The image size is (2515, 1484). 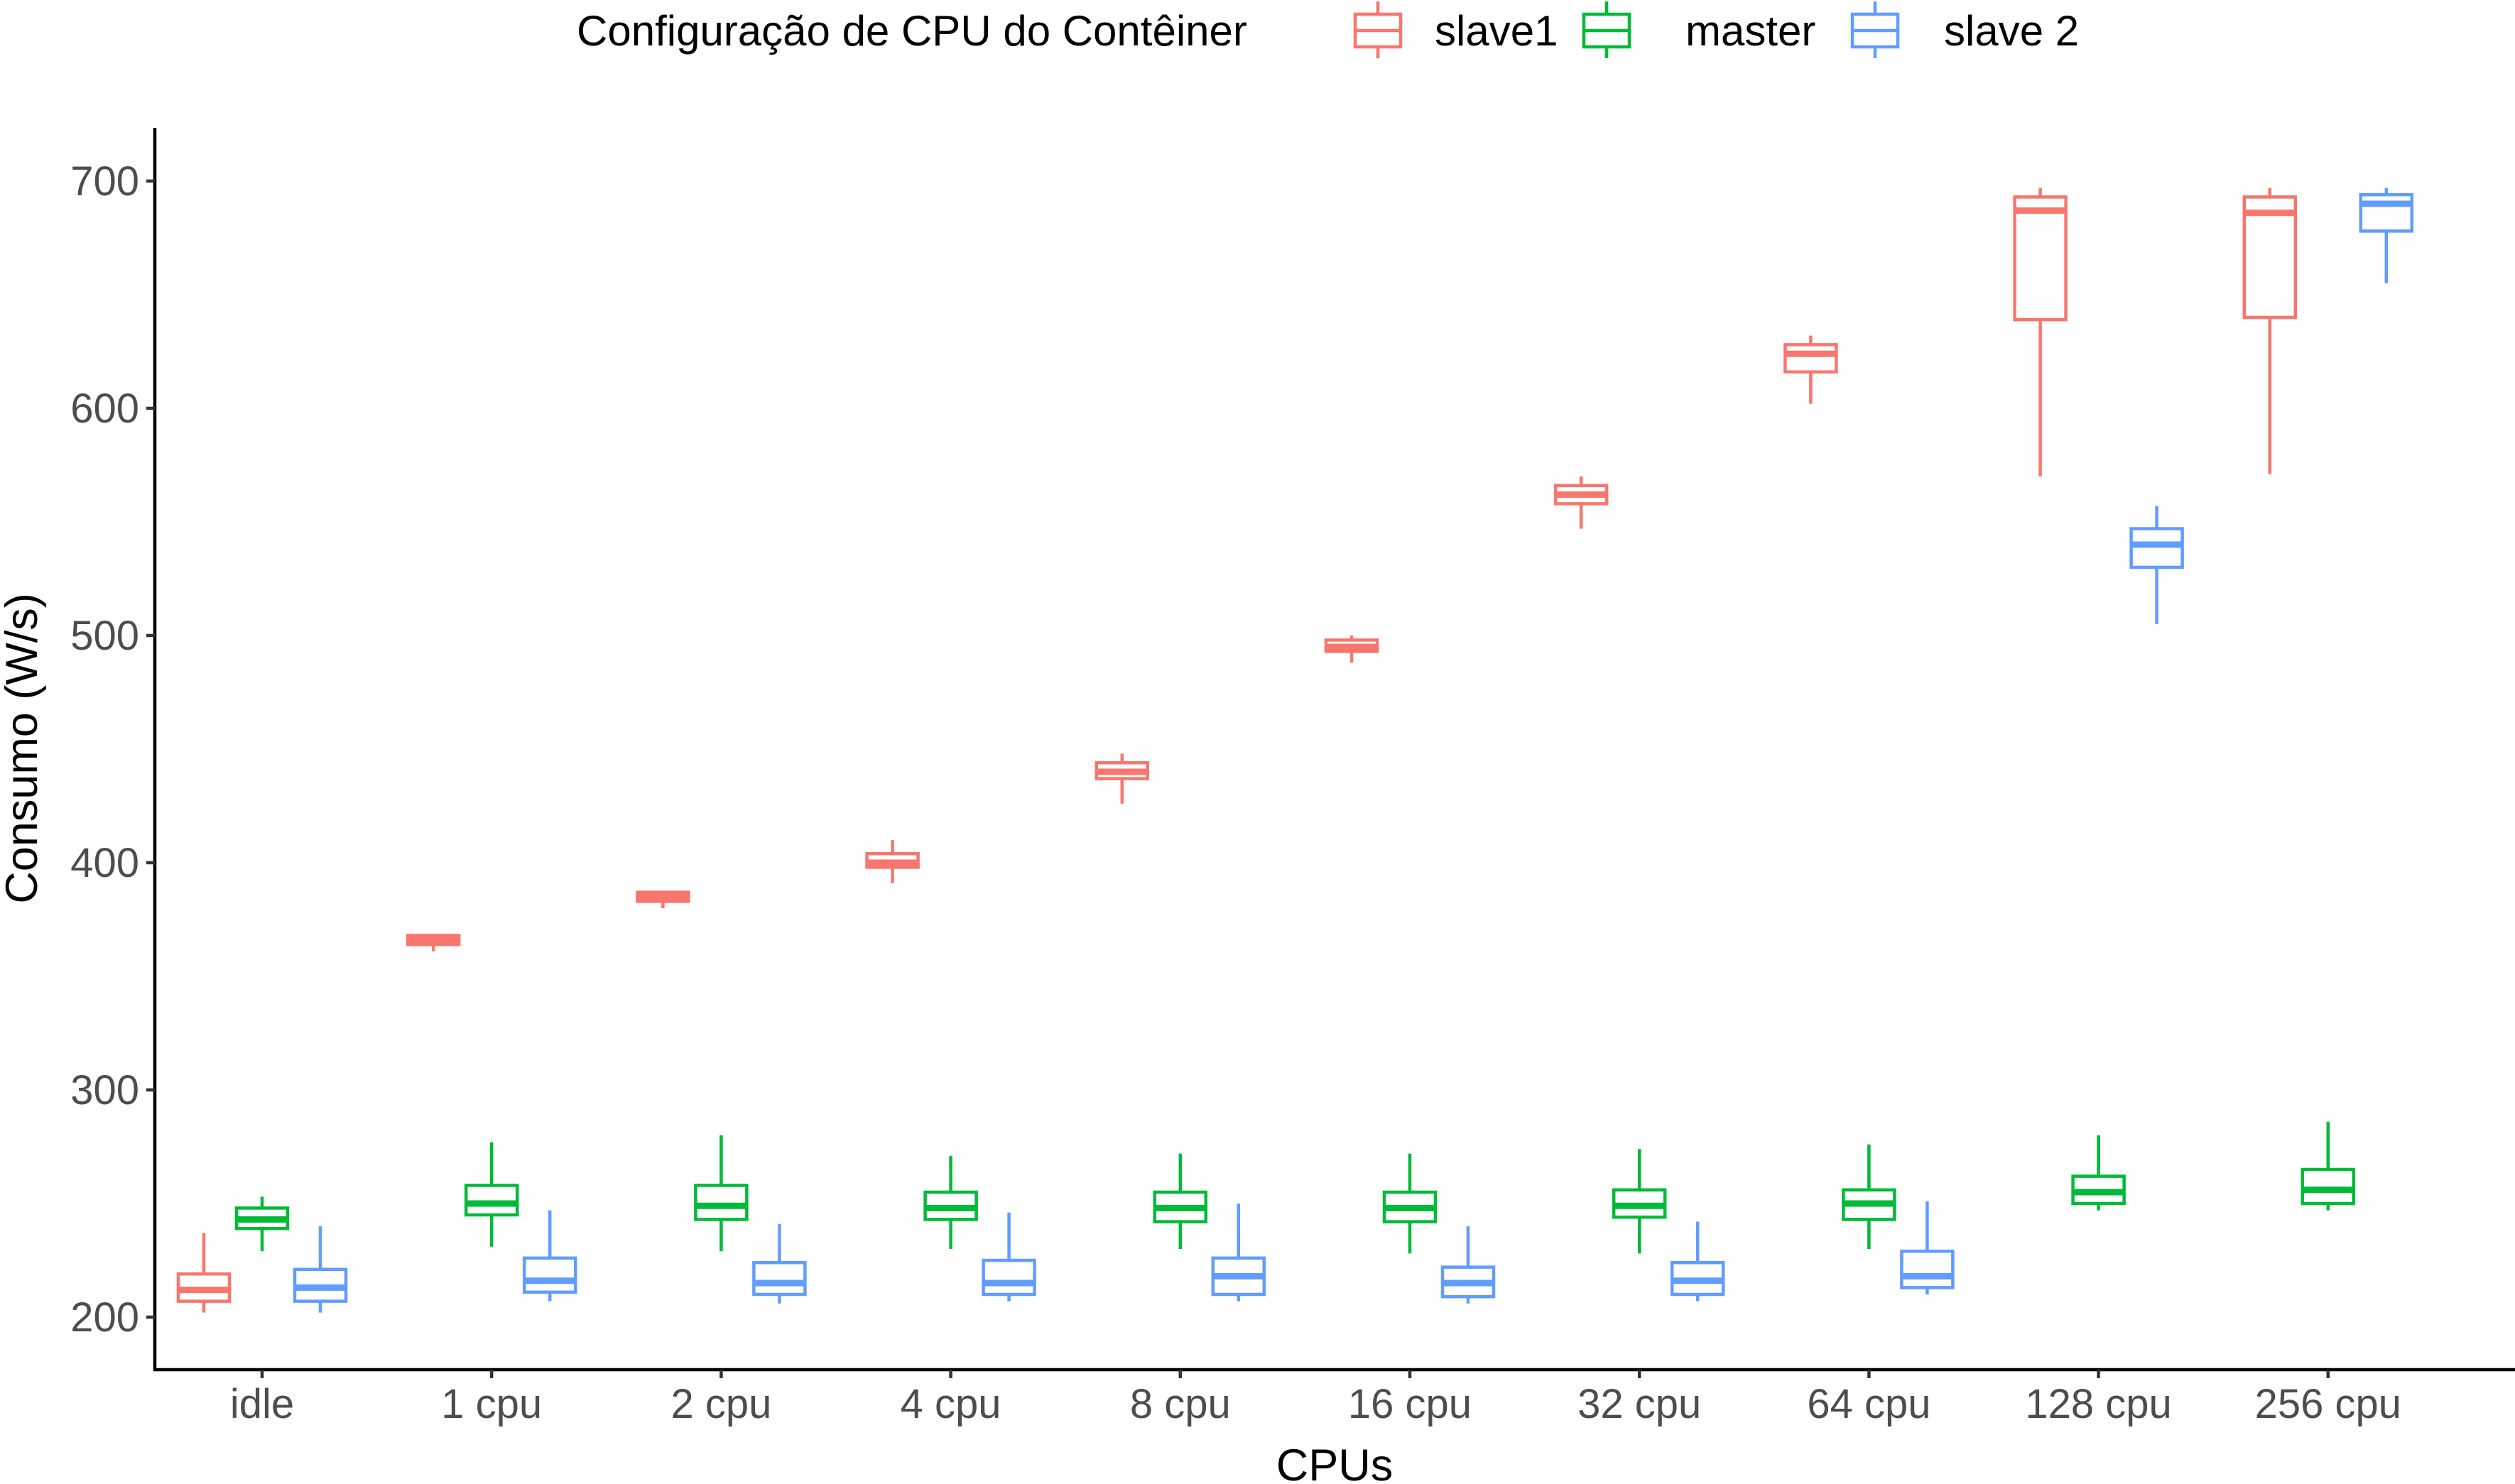 I want to click on legend-title: Configuração de CPU do Contêiner, so click(x=912, y=31).